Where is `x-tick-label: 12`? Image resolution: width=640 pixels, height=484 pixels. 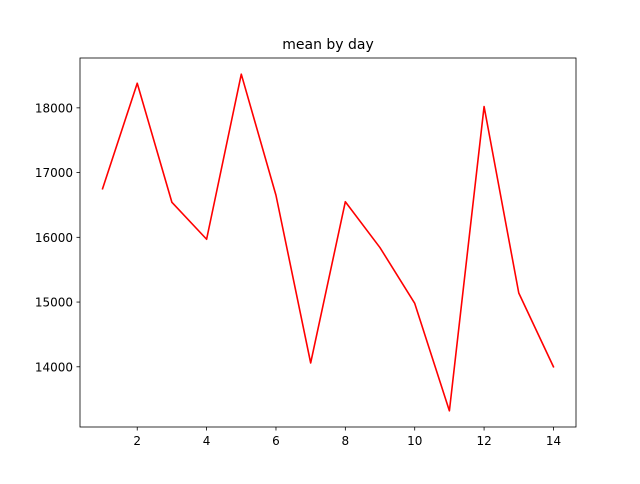
x-tick-label: 12 is located at coordinates (483, 441).